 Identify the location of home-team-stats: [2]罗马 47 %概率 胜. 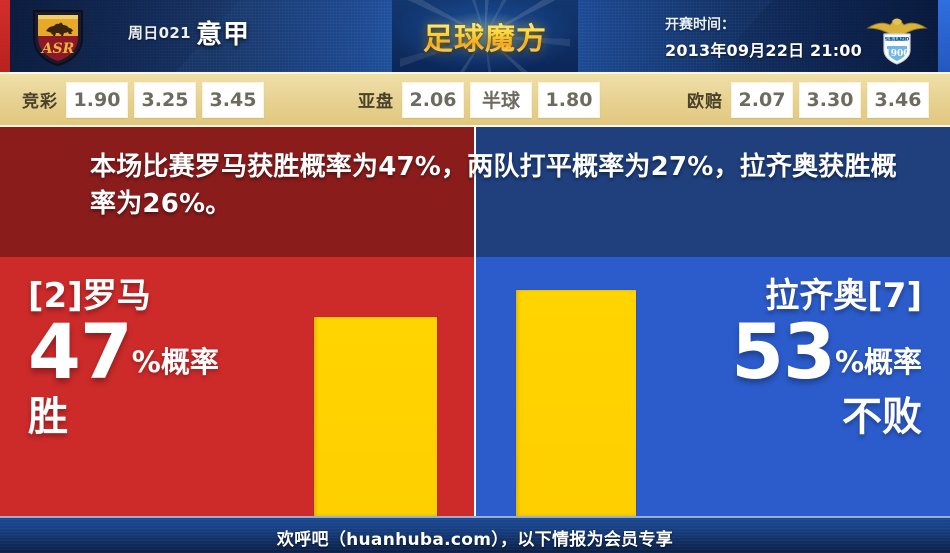
(123, 358).